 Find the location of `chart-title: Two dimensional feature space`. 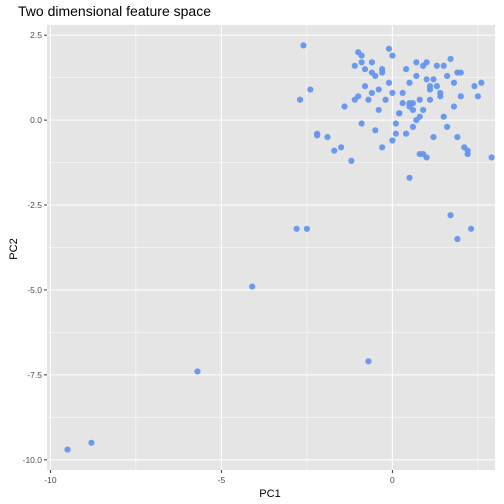

chart-title: Two dimensional feature space is located at coordinates (114, 11).